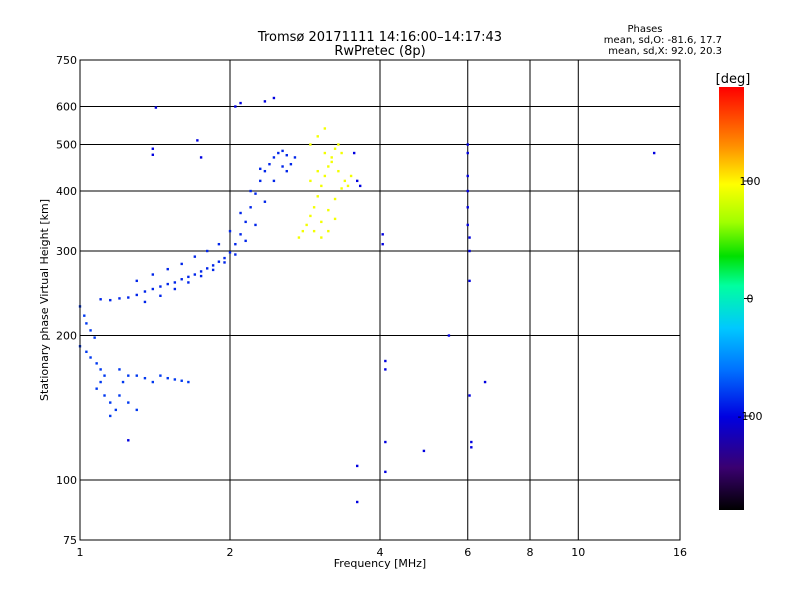  Describe the element at coordinates (66, 145) in the screenshot. I see `y-tick-label: 500` at that location.